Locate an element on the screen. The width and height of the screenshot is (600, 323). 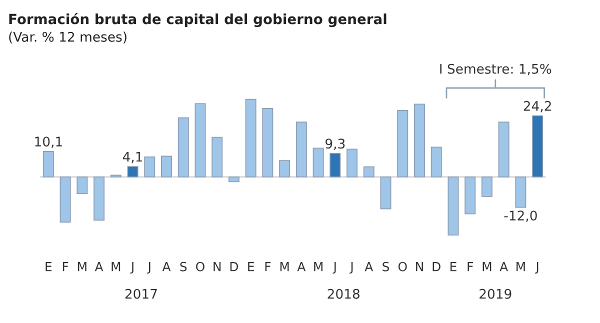
text: I Semestre: 1,5% is located at coordinates (496, 70).